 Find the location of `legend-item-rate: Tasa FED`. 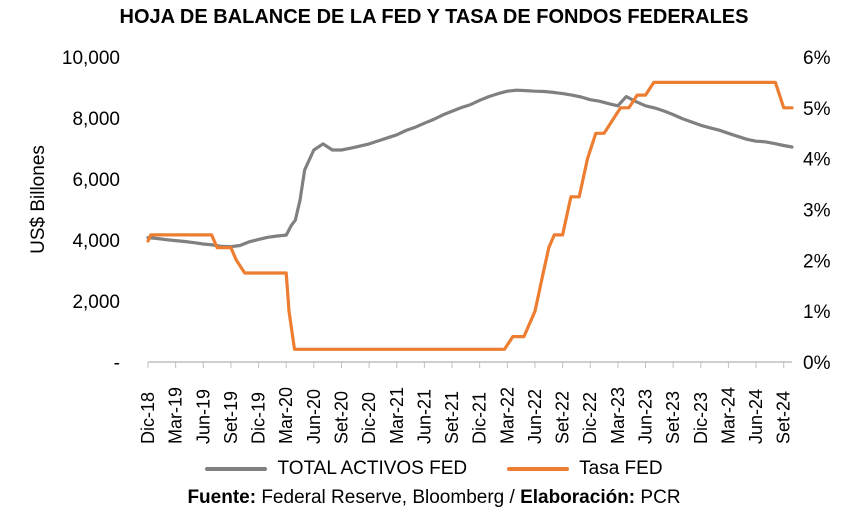

legend-item-rate: Tasa FED is located at coordinates (585, 469).